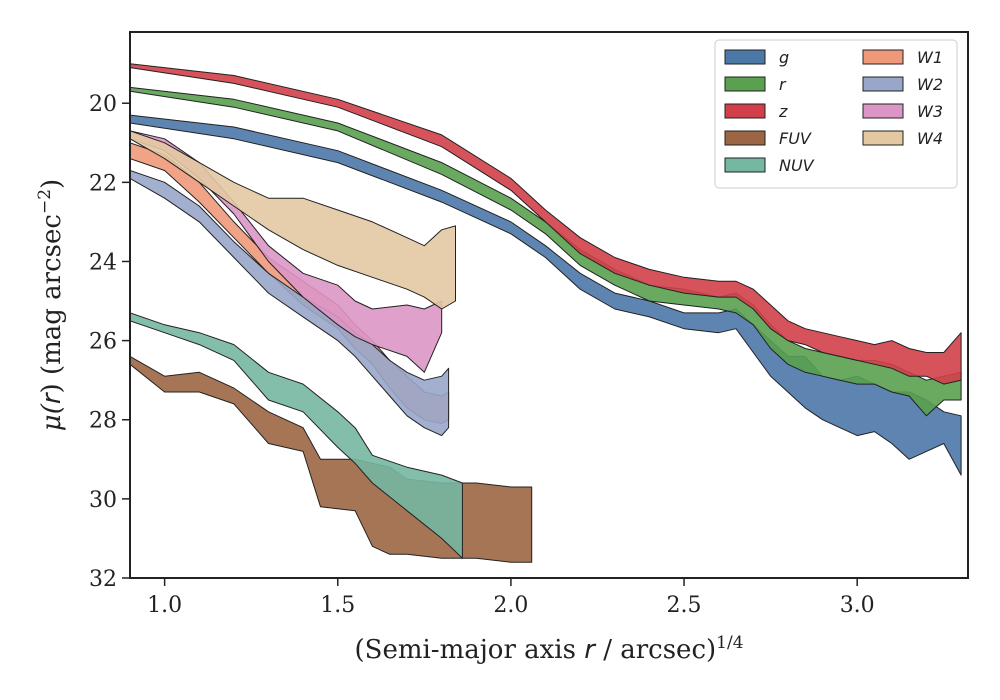 The width and height of the screenshot is (1000, 700). I want to click on y-tick-label: 28, so click(103, 421).